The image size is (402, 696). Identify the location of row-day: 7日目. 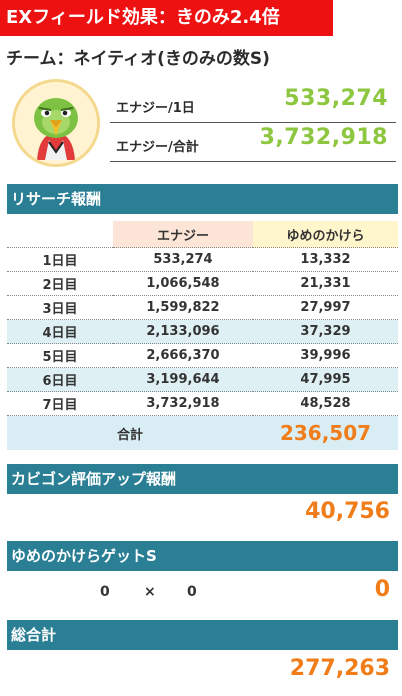
(60, 403).